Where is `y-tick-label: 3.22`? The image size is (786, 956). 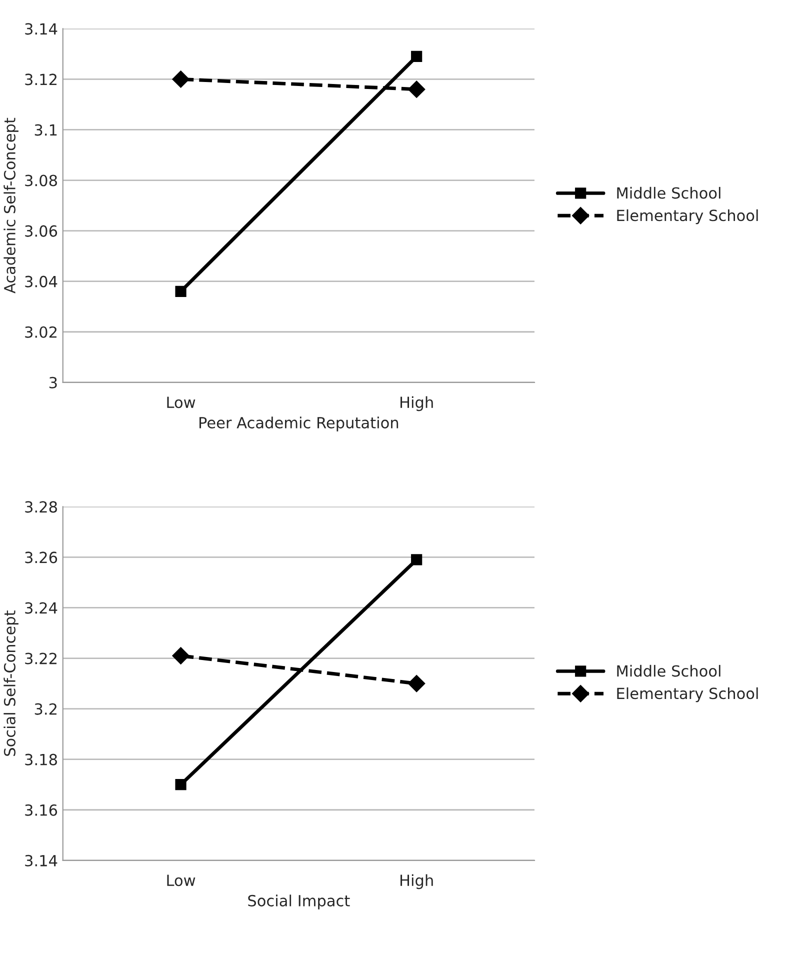 y-tick-label: 3.22 is located at coordinates (40, 658).